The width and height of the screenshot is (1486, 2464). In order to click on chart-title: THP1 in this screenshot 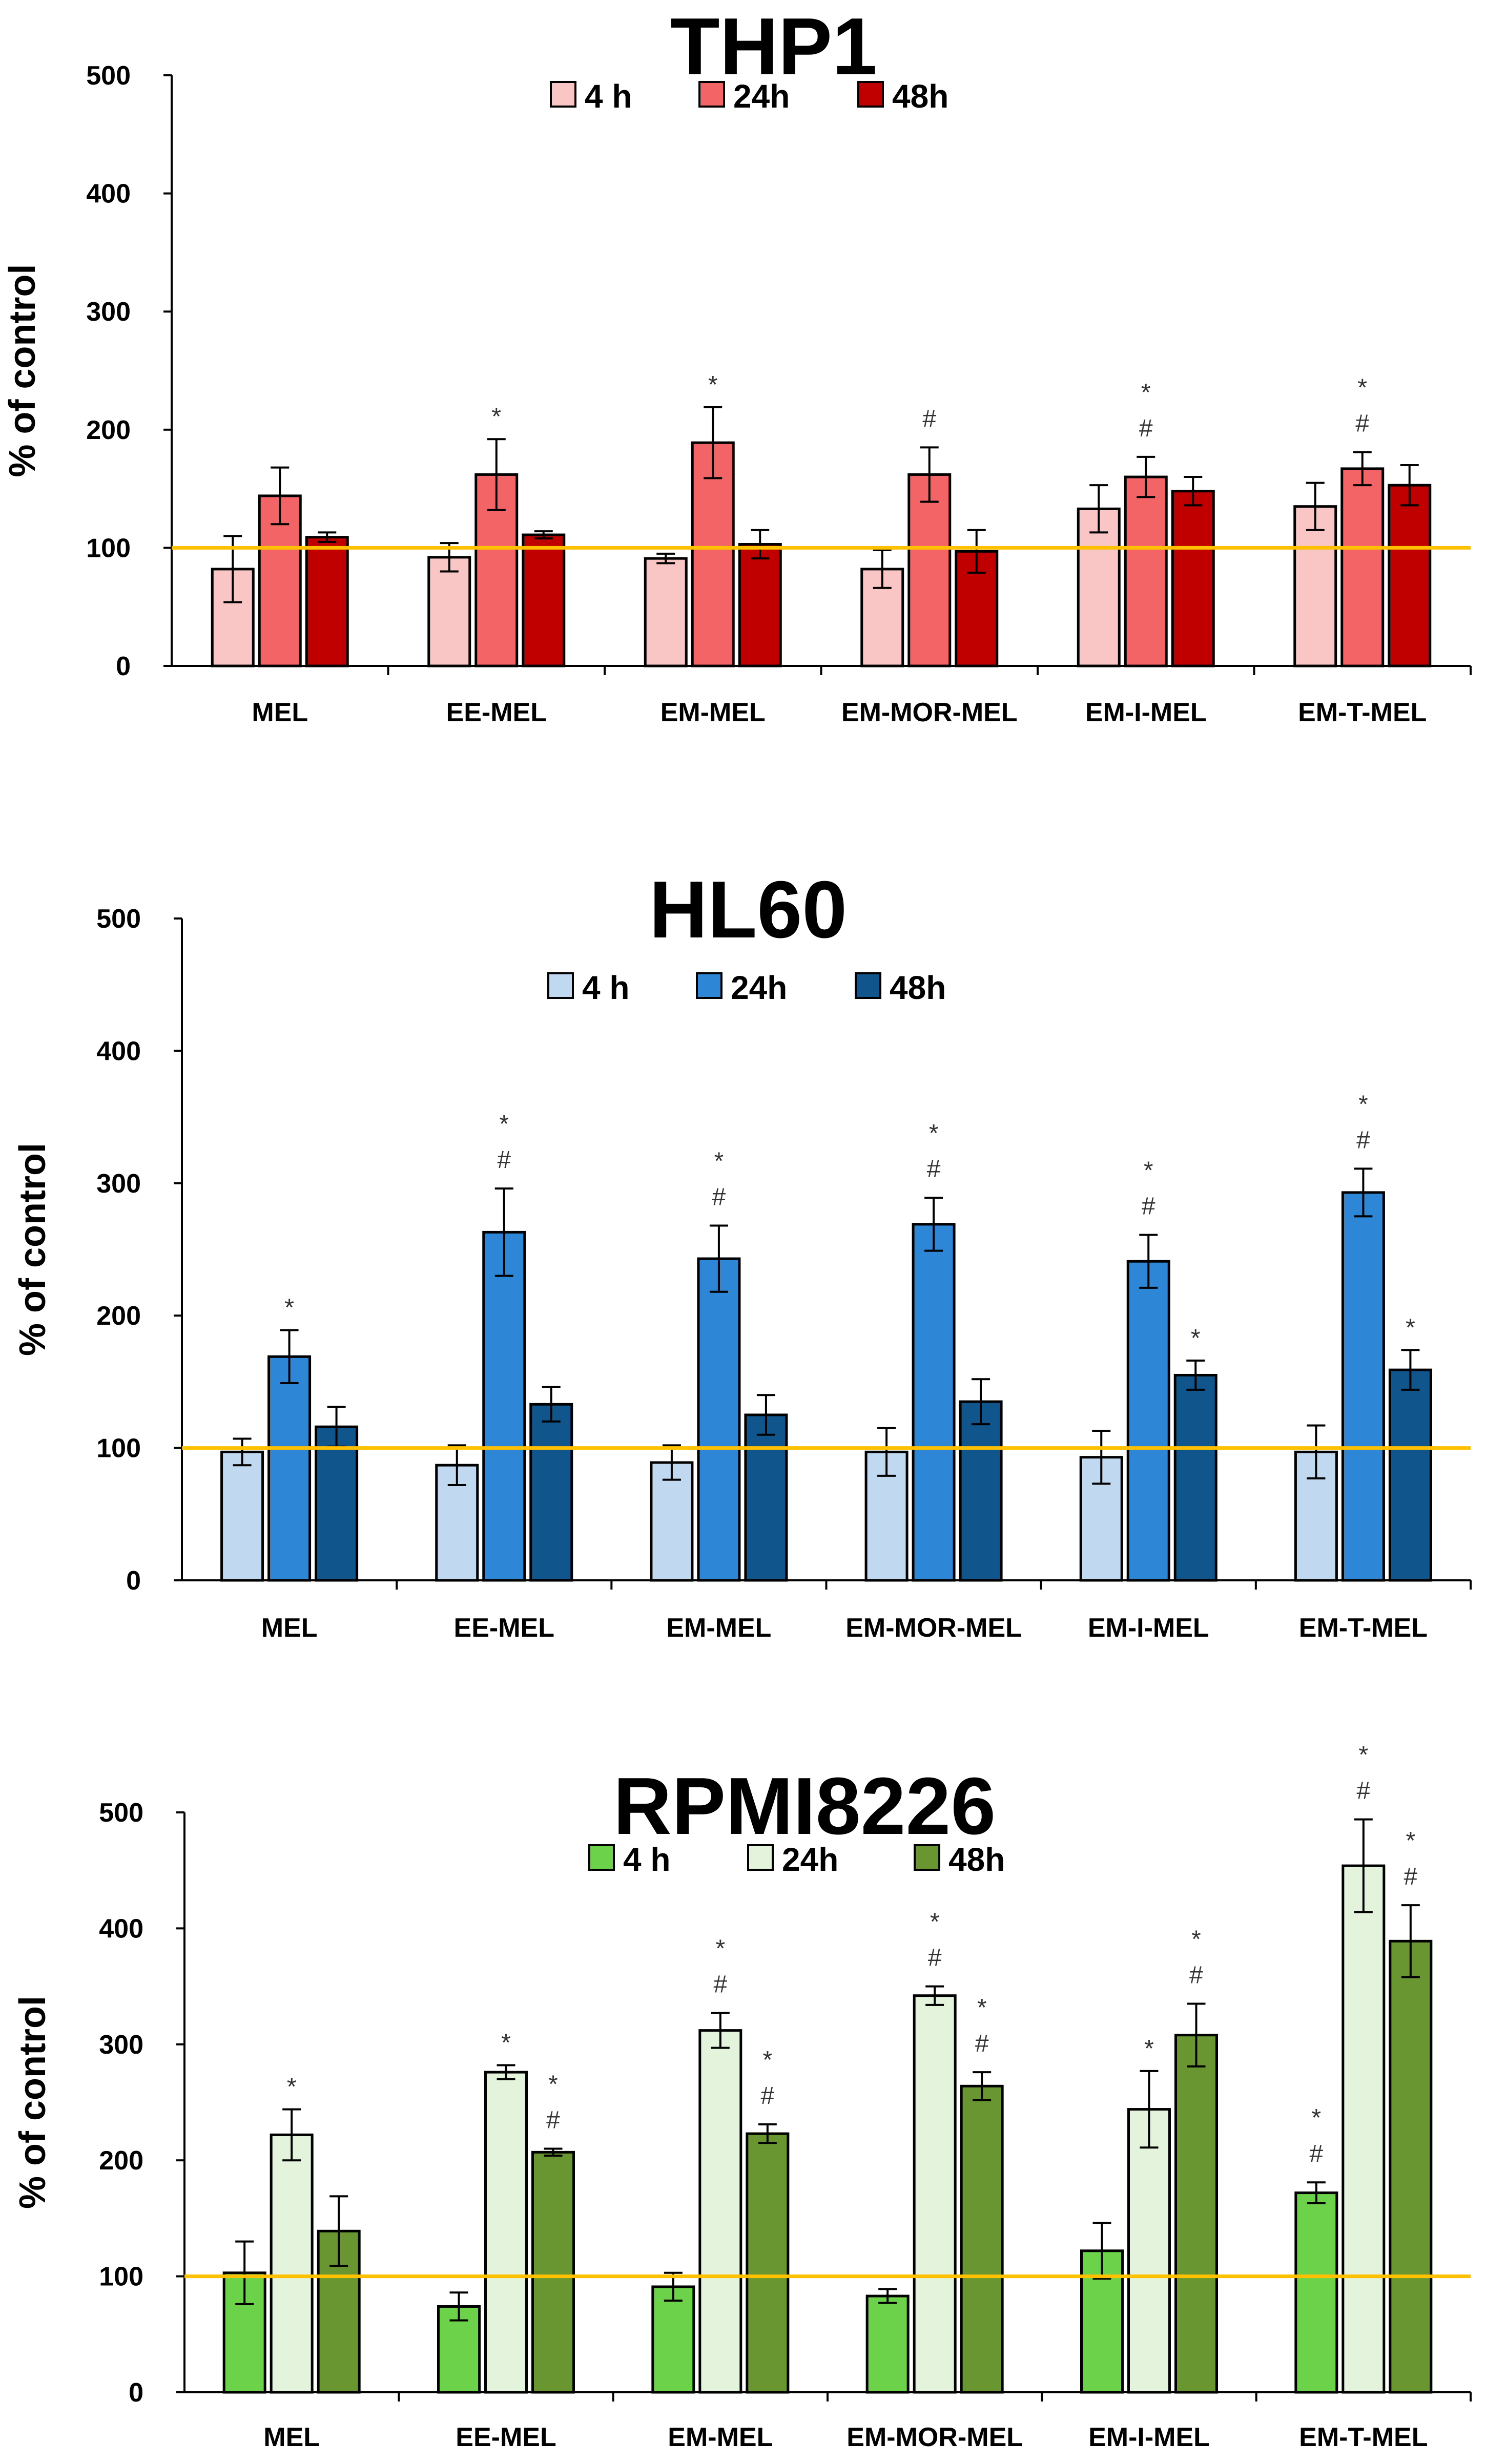, I will do `click(773, 47)`.